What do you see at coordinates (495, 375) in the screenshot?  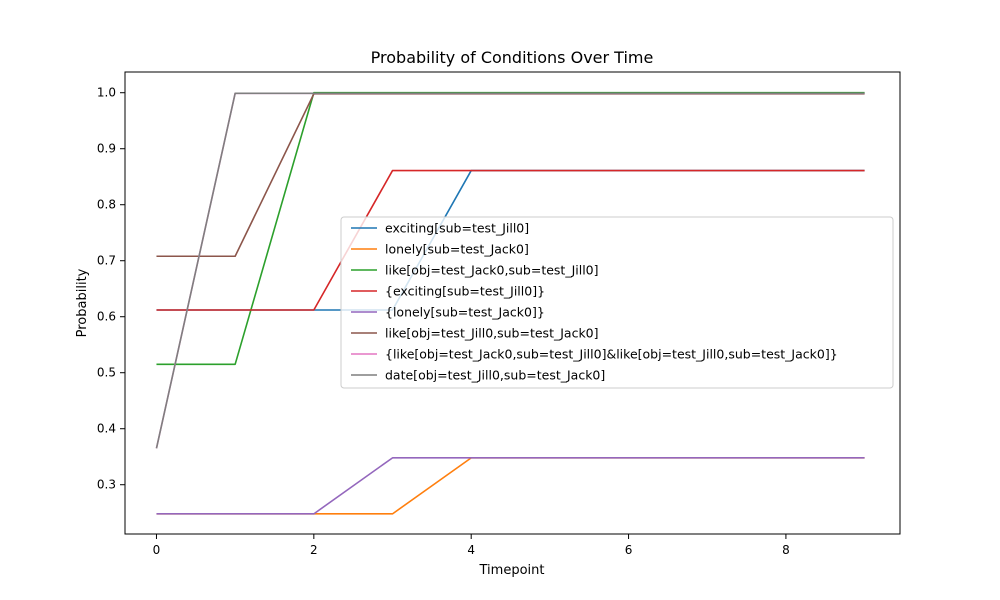 I see `legend-entry: date[obj=test_Jill0,sub=test_Jack0]` at bounding box center [495, 375].